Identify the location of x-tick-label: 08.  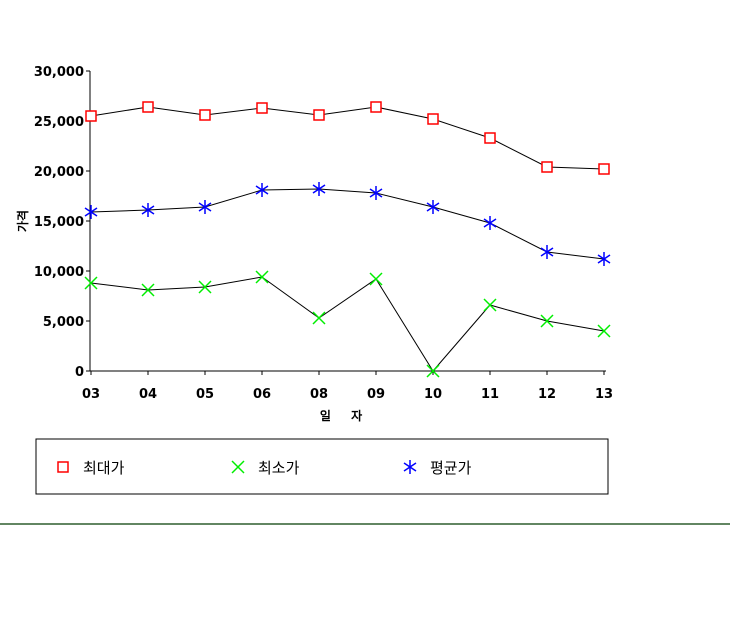
(319, 394).